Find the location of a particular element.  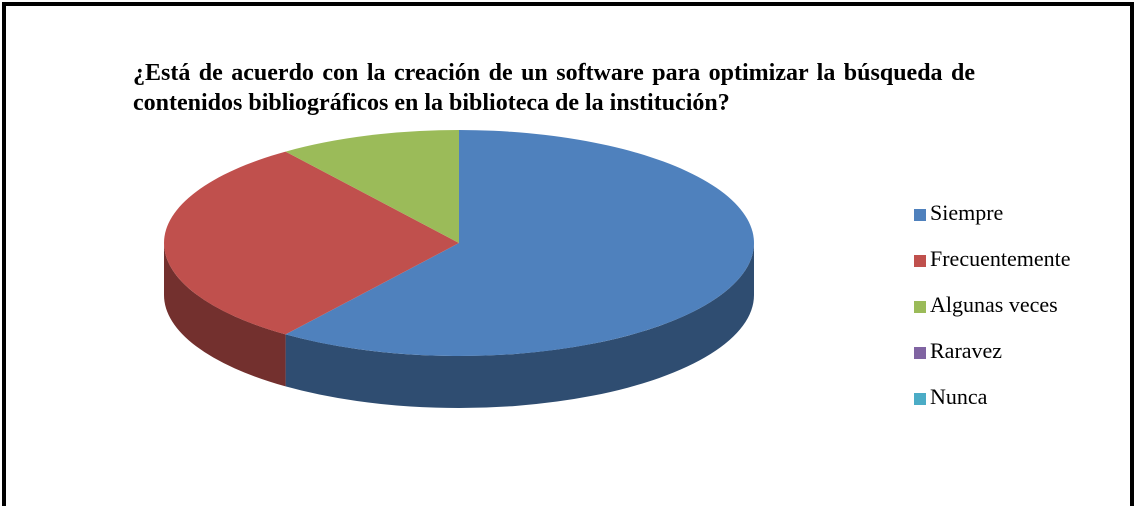

legend-label: Siempre is located at coordinates (966, 212).